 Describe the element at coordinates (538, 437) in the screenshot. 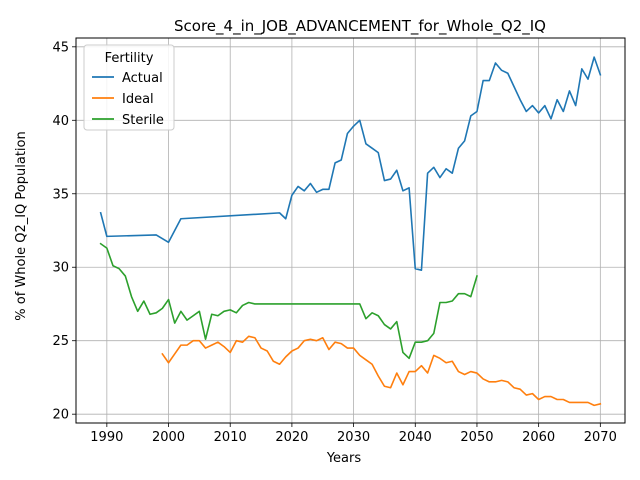

I see `x-tick-label: 2060` at that location.